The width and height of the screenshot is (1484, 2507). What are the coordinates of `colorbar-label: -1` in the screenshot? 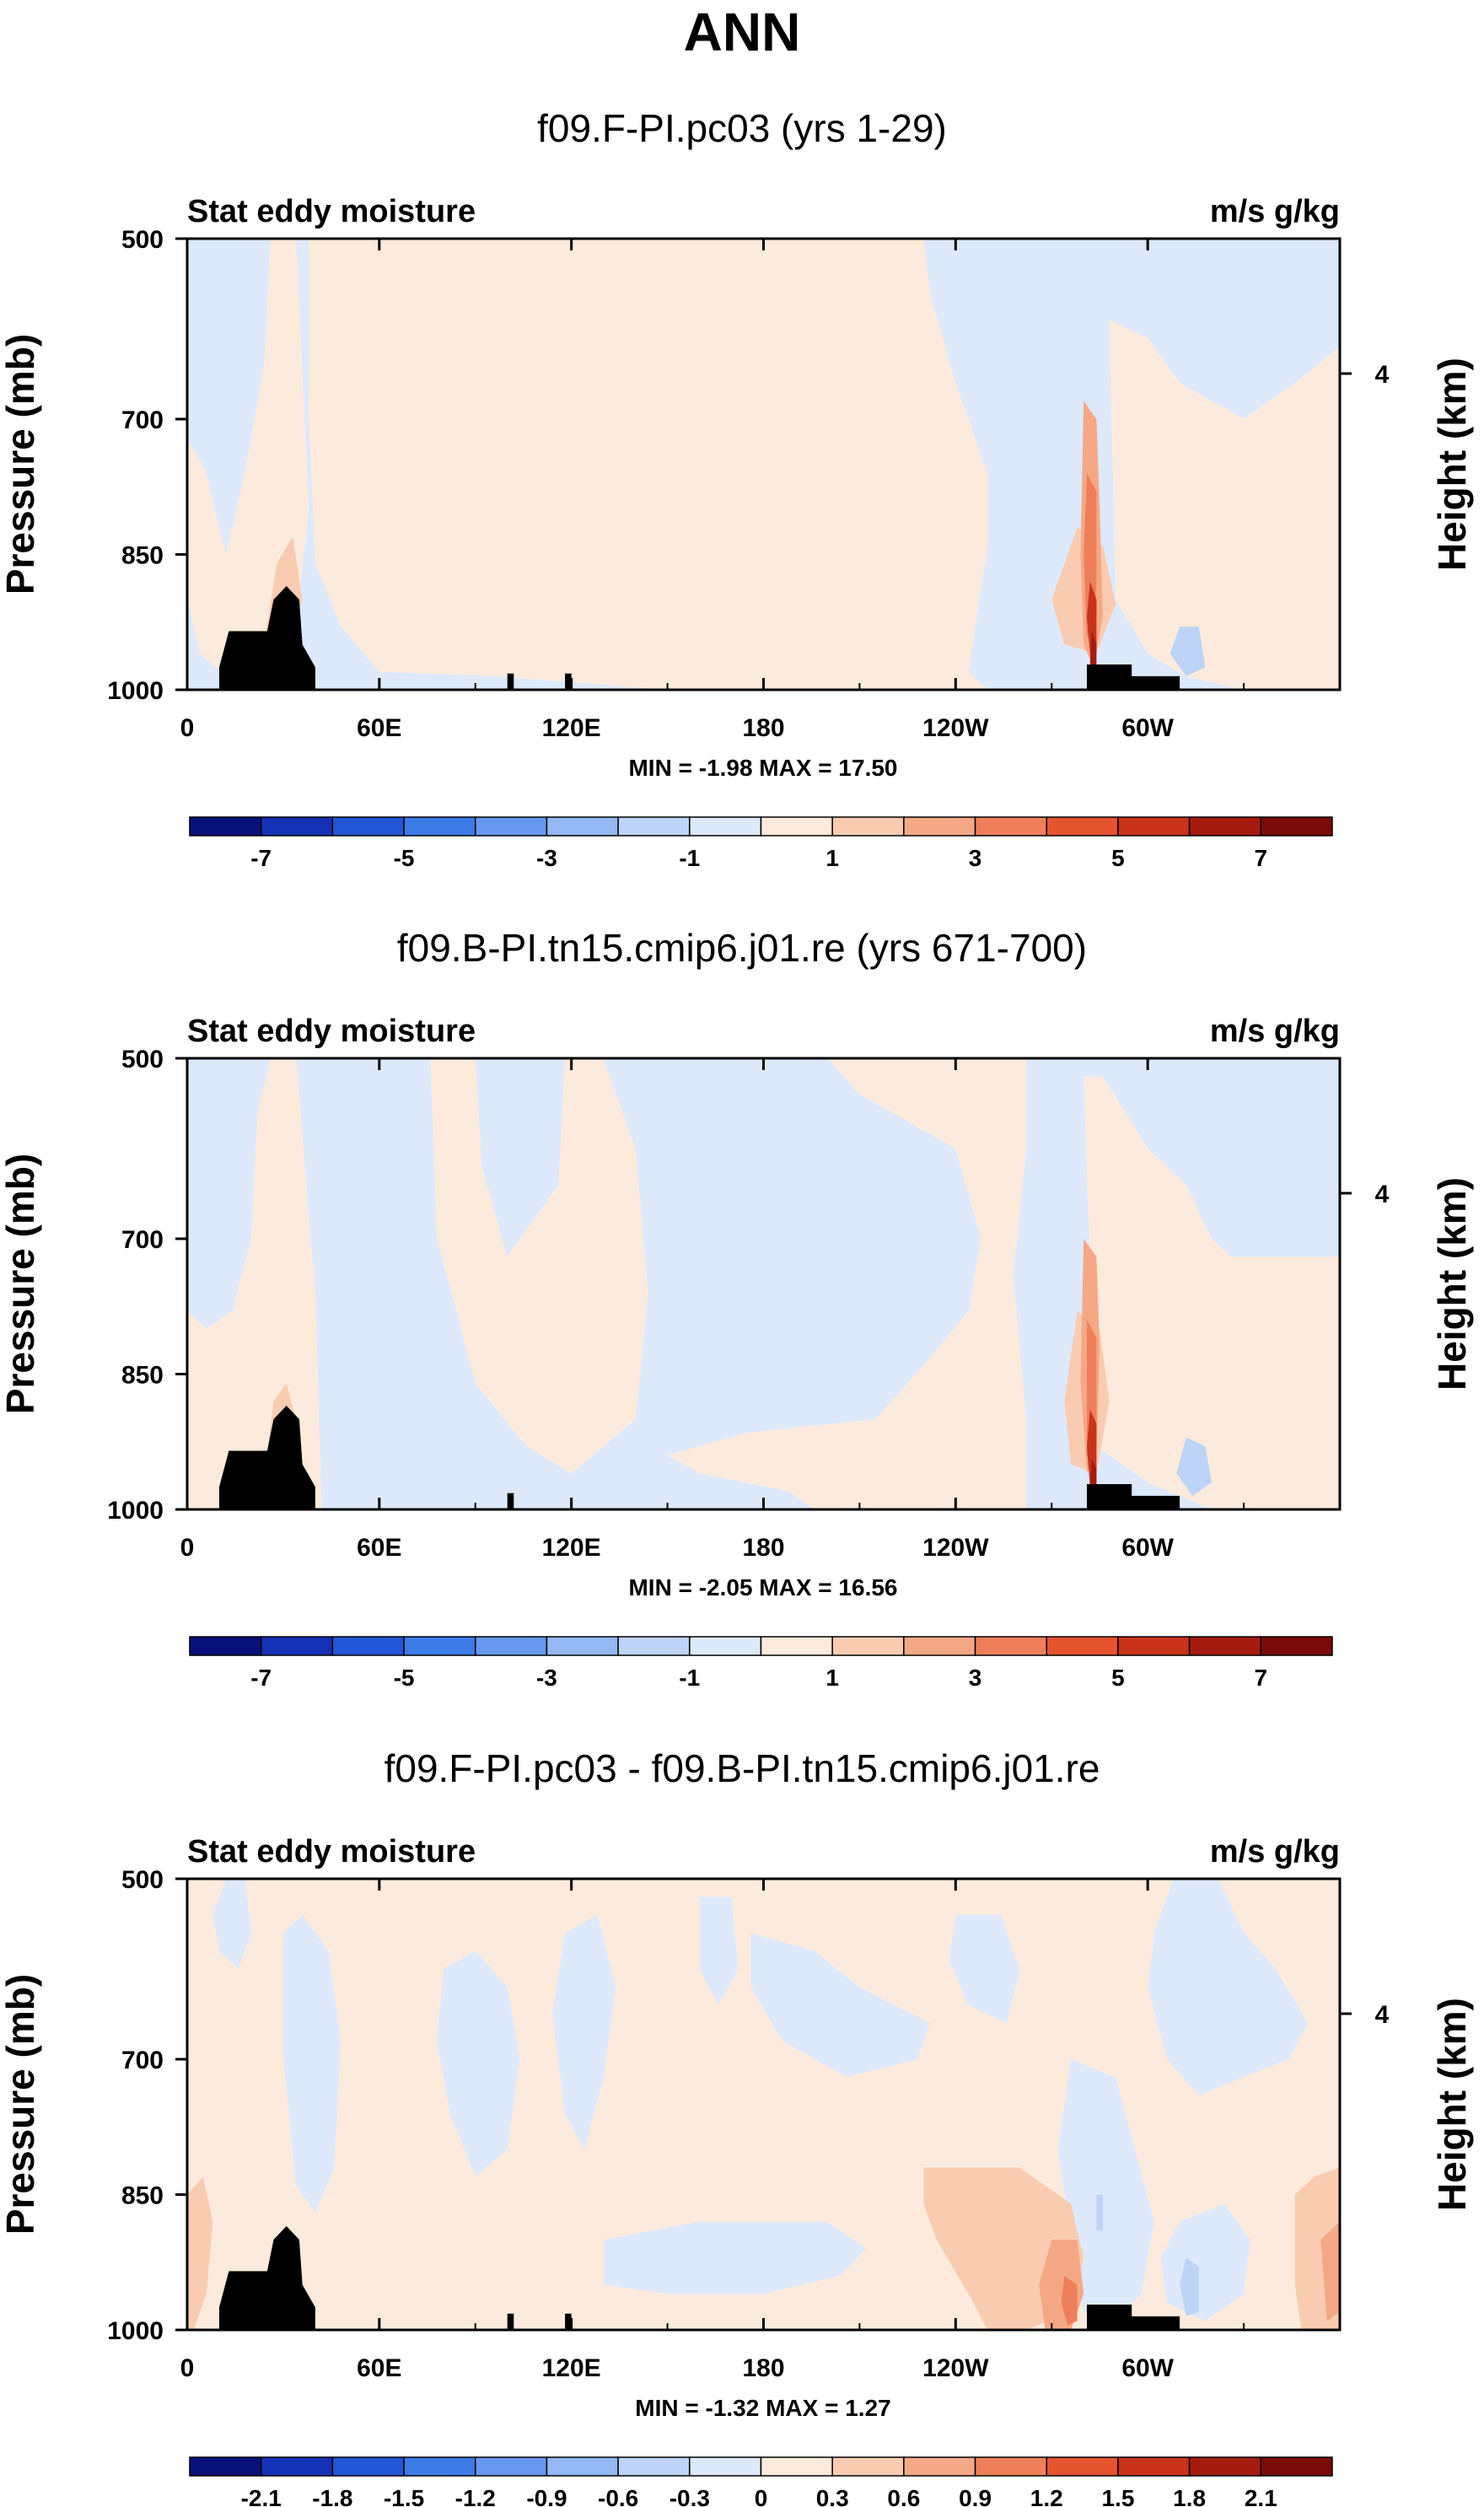 It's located at (689, 1678).